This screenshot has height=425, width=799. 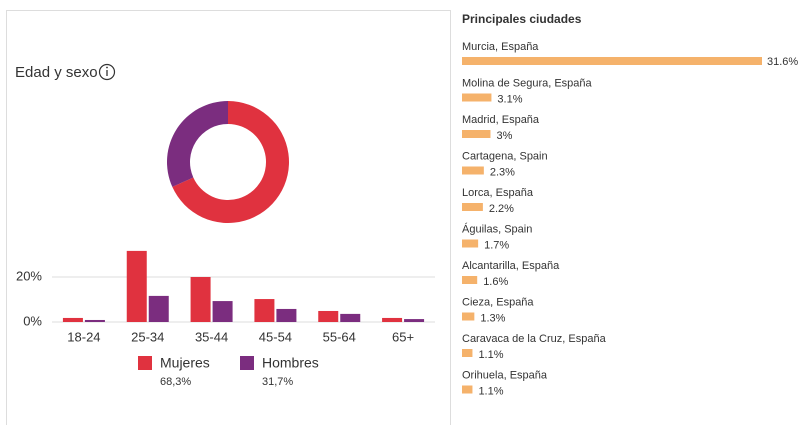 What do you see at coordinates (403, 336) in the screenshot?
I see `x-tick-label: 65+` at bounding box center [403, 336].